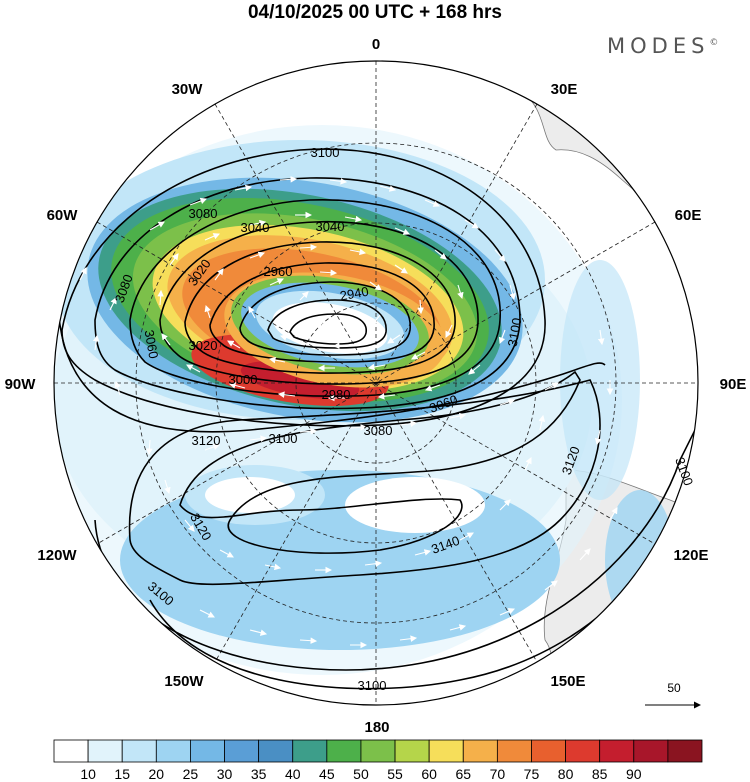  What do you see at coordinates (376, 44) in the screenshot?
I see `lon-label-0: 0` at bounding box center [376, 44].